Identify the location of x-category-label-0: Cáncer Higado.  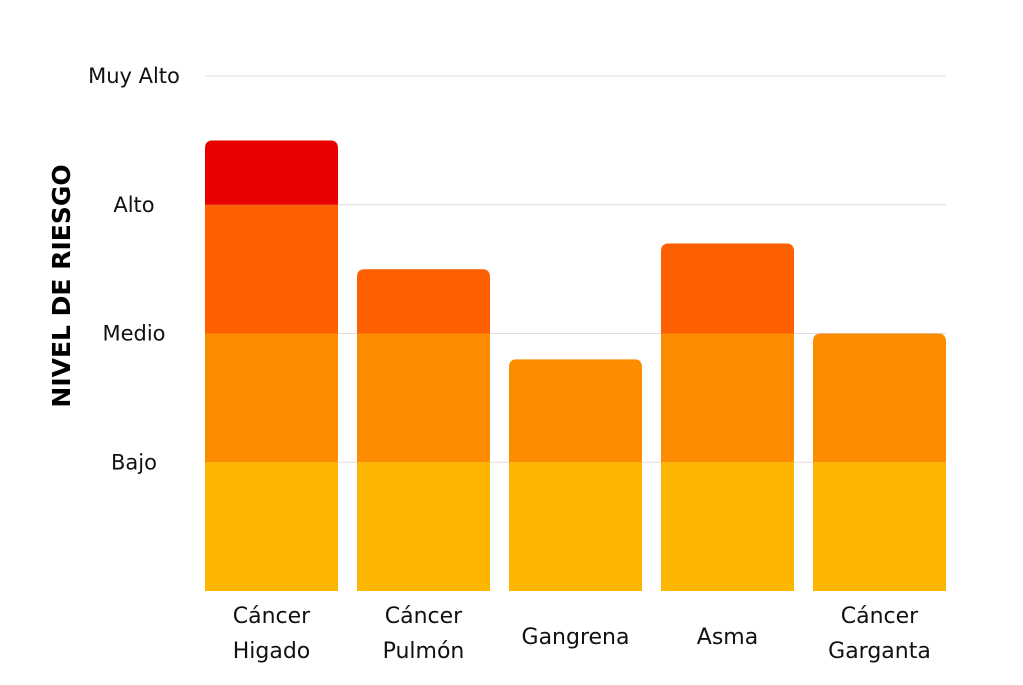
(272, 634).